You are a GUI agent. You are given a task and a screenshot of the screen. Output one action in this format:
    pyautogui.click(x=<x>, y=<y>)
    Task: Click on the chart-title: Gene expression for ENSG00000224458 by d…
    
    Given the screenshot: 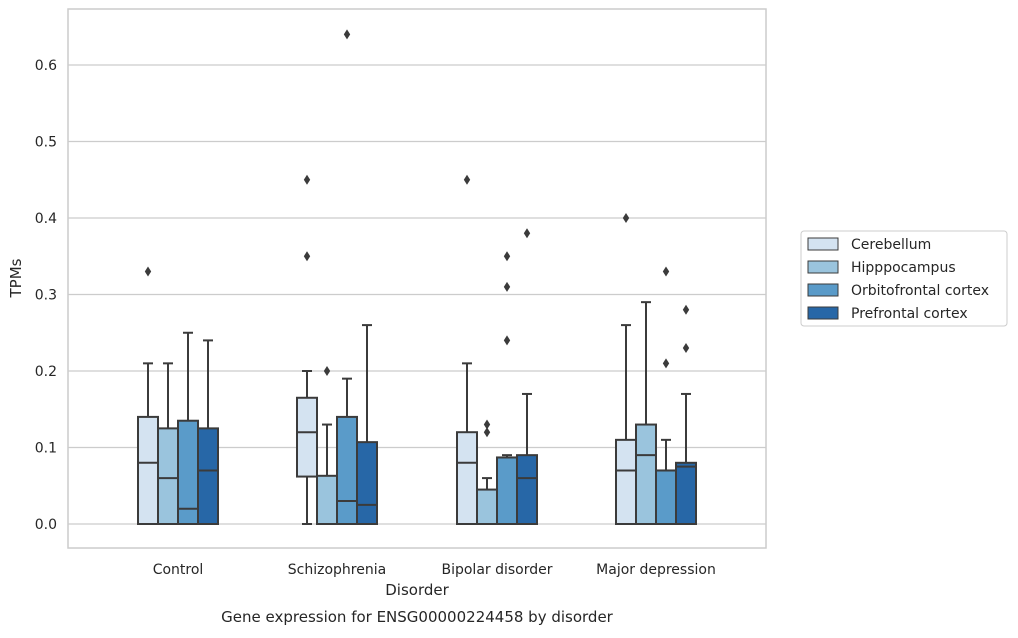 What is the action you would take?
    pyautogui.click(x=417, y=617)
    